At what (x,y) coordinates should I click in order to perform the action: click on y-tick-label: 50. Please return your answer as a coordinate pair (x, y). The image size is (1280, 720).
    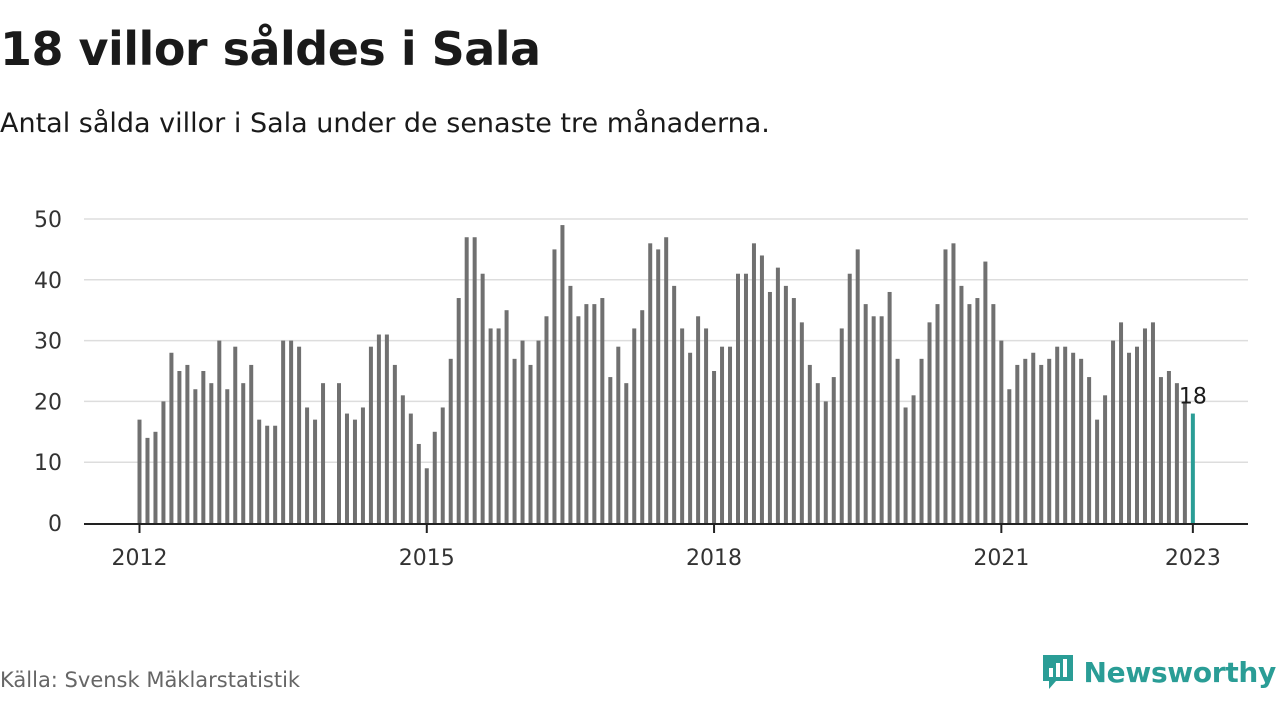
    Looking at the image, I should click on (48, 220).